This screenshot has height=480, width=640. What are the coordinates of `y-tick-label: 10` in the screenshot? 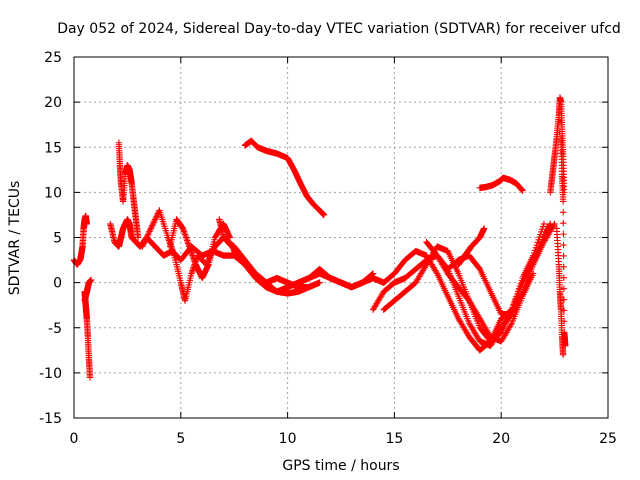 It's located at (53, 193).